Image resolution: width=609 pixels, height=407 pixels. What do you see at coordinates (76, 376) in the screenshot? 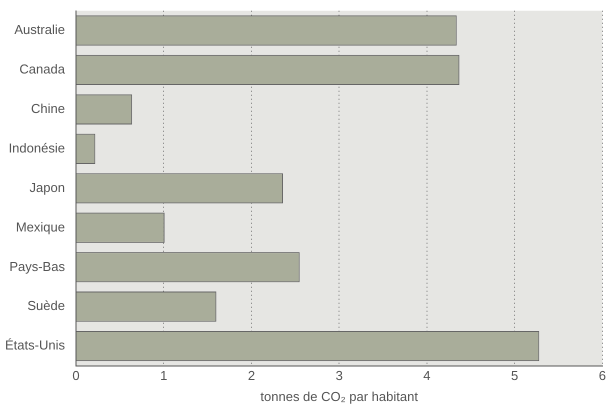
I see `x-tick-label: 0` at bounding box center [76, 376].